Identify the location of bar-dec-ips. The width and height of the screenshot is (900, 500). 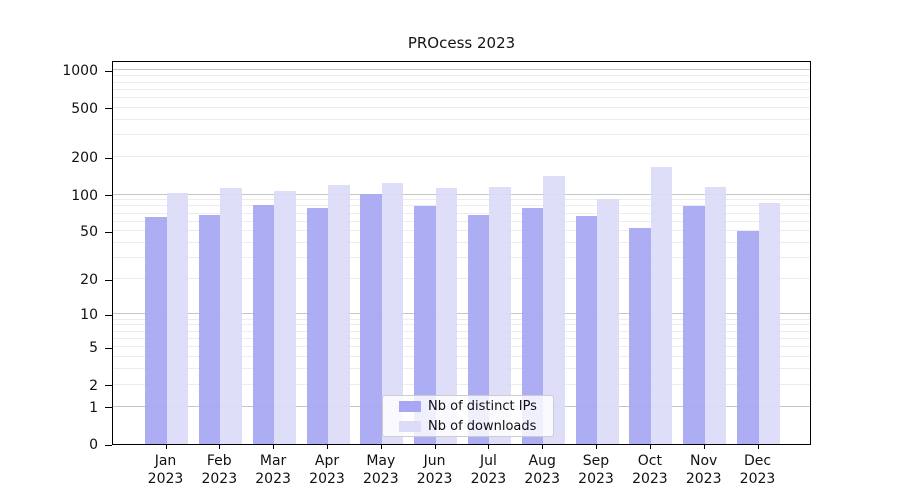
(748, 337).